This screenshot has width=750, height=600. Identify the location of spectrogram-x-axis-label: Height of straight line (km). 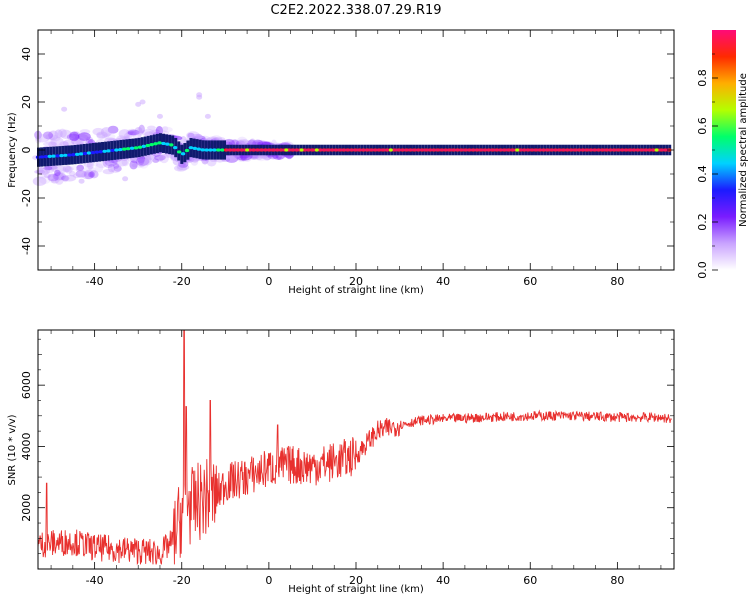
(356, 290).